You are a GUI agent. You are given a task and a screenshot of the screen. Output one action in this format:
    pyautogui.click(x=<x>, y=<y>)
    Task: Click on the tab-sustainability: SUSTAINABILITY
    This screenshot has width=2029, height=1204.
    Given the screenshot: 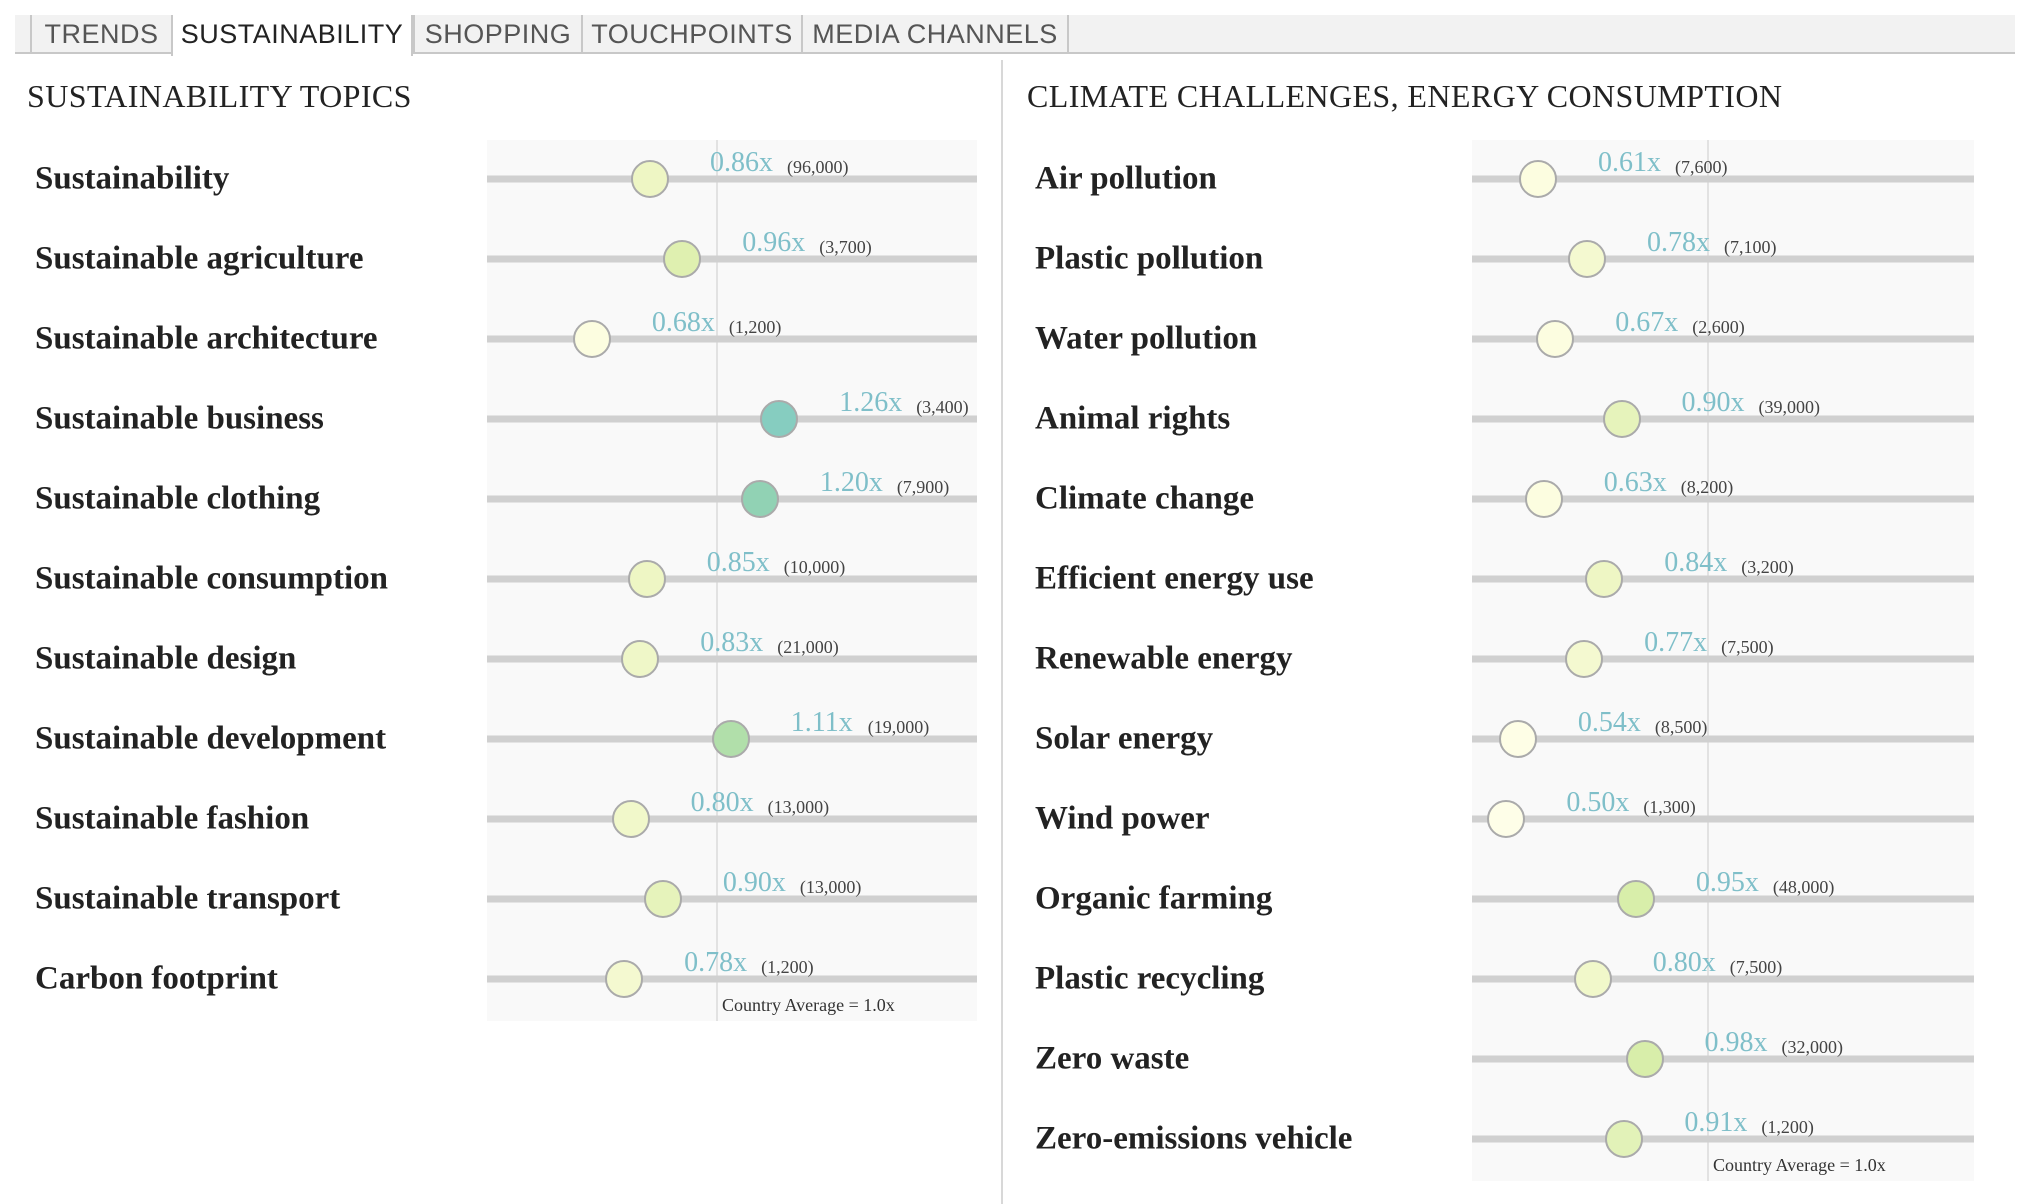 What is the action you would take?
    pyautogui.click(x=292, y=35)
    